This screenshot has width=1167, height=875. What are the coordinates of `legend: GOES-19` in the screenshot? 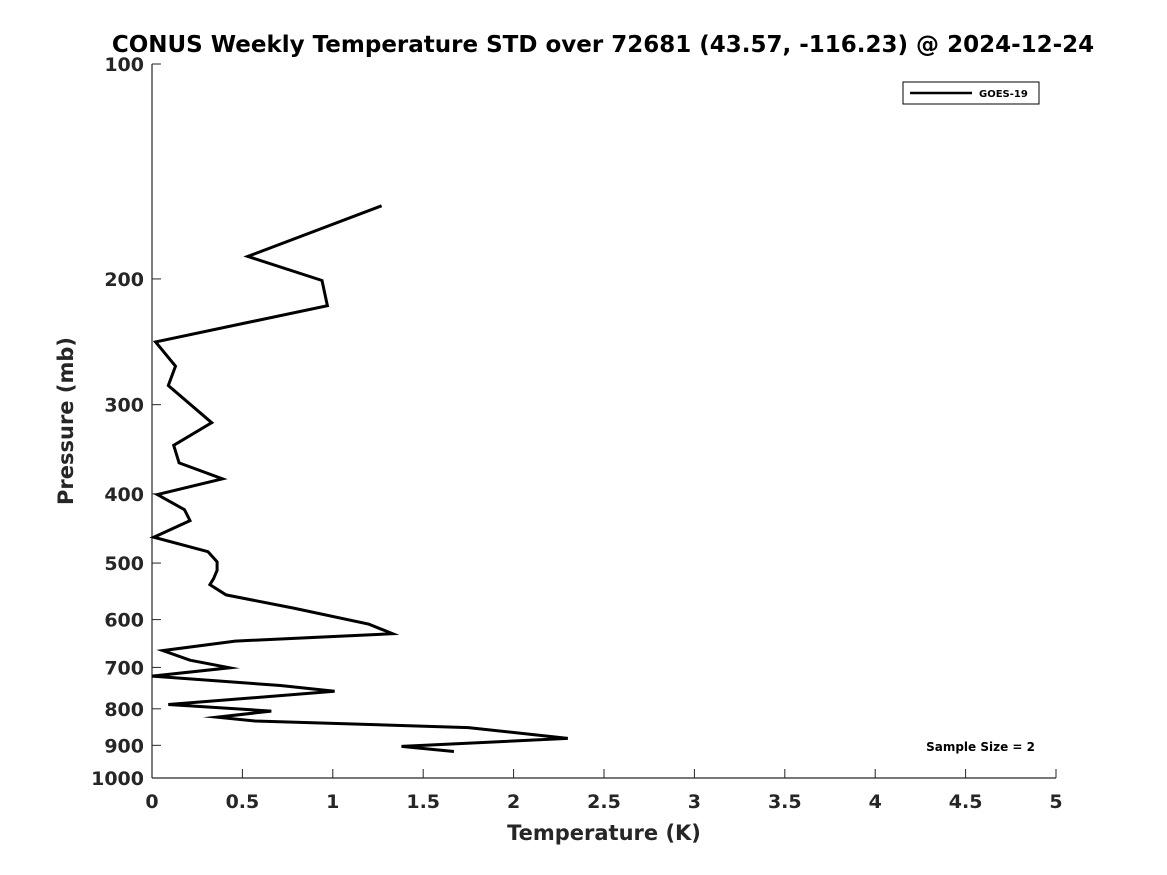 It's located at (971, 93).